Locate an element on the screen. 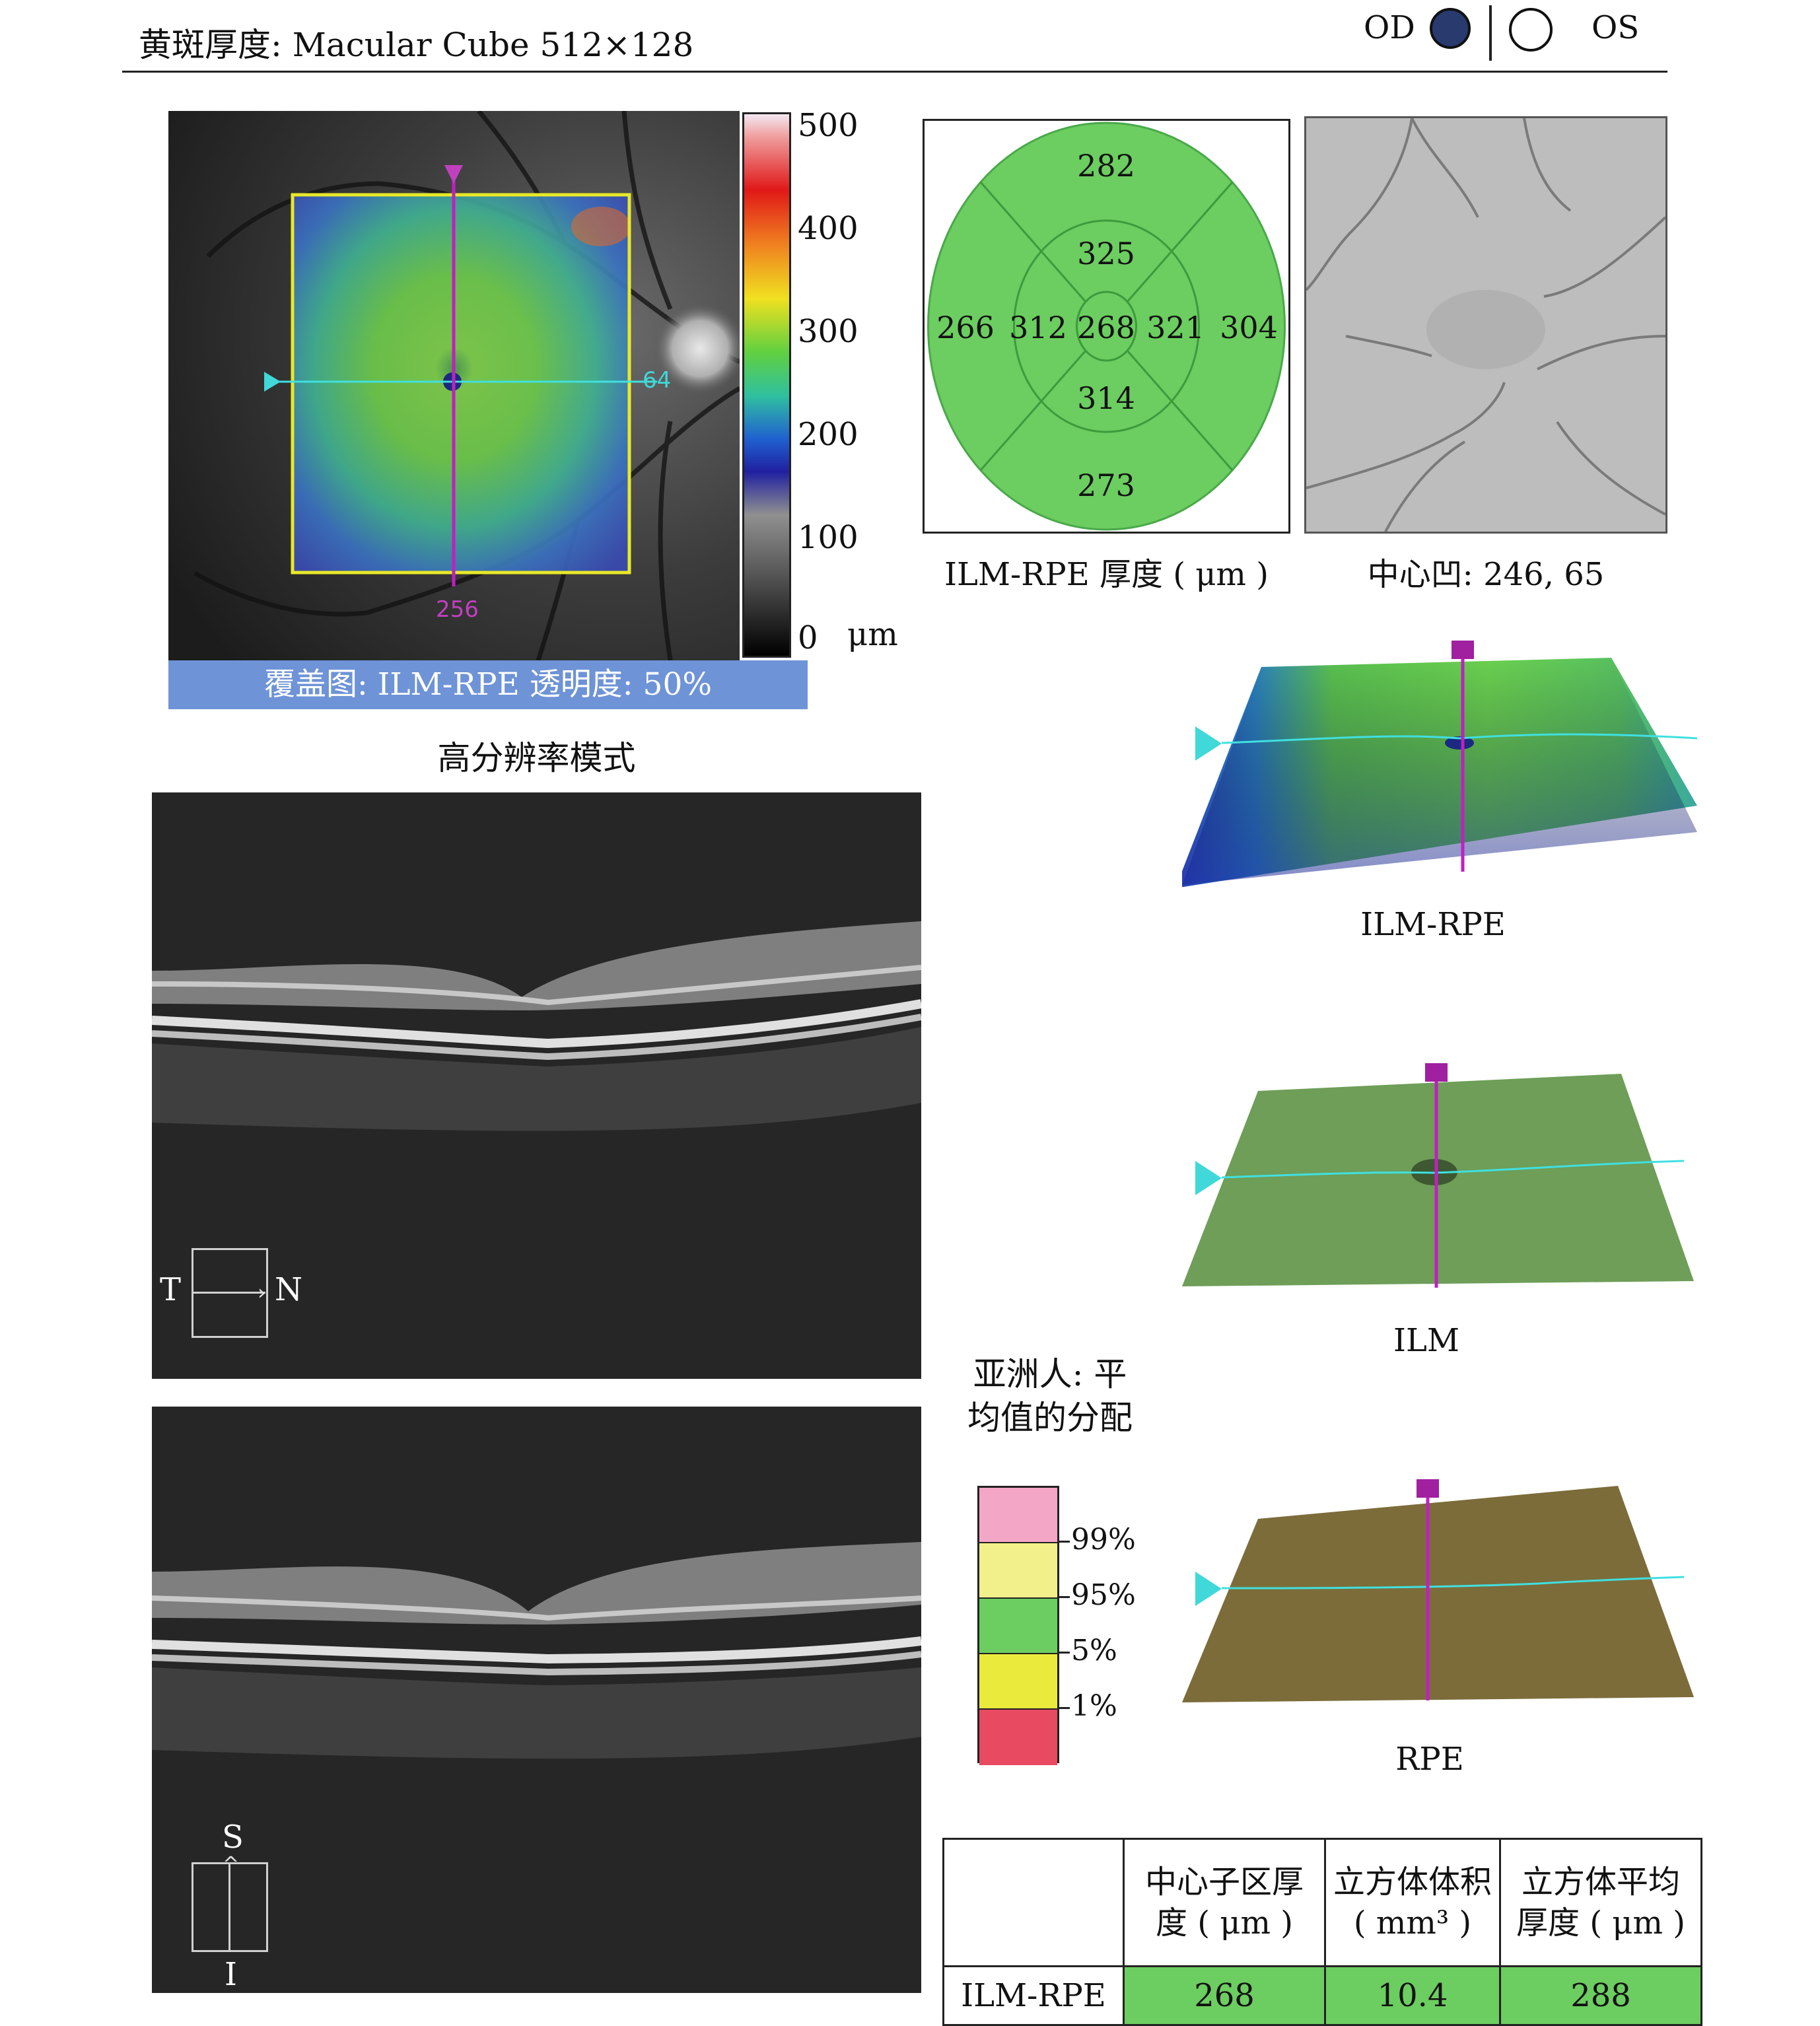  fundus-graphic is located at coordinates (1485, 325).